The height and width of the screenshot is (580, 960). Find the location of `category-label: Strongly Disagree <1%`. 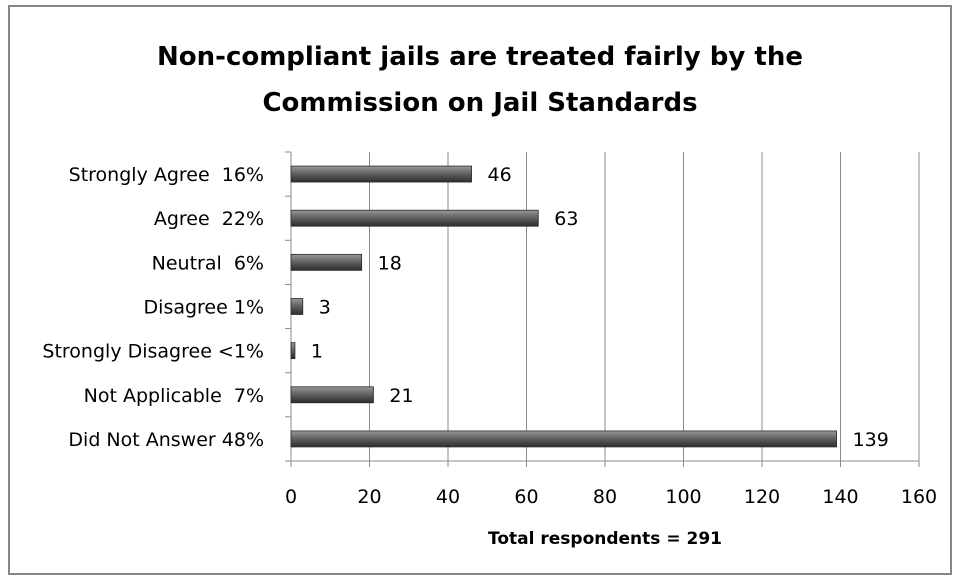

category-label: Strongly Disagree <1% is located at coordinates (153, 352).